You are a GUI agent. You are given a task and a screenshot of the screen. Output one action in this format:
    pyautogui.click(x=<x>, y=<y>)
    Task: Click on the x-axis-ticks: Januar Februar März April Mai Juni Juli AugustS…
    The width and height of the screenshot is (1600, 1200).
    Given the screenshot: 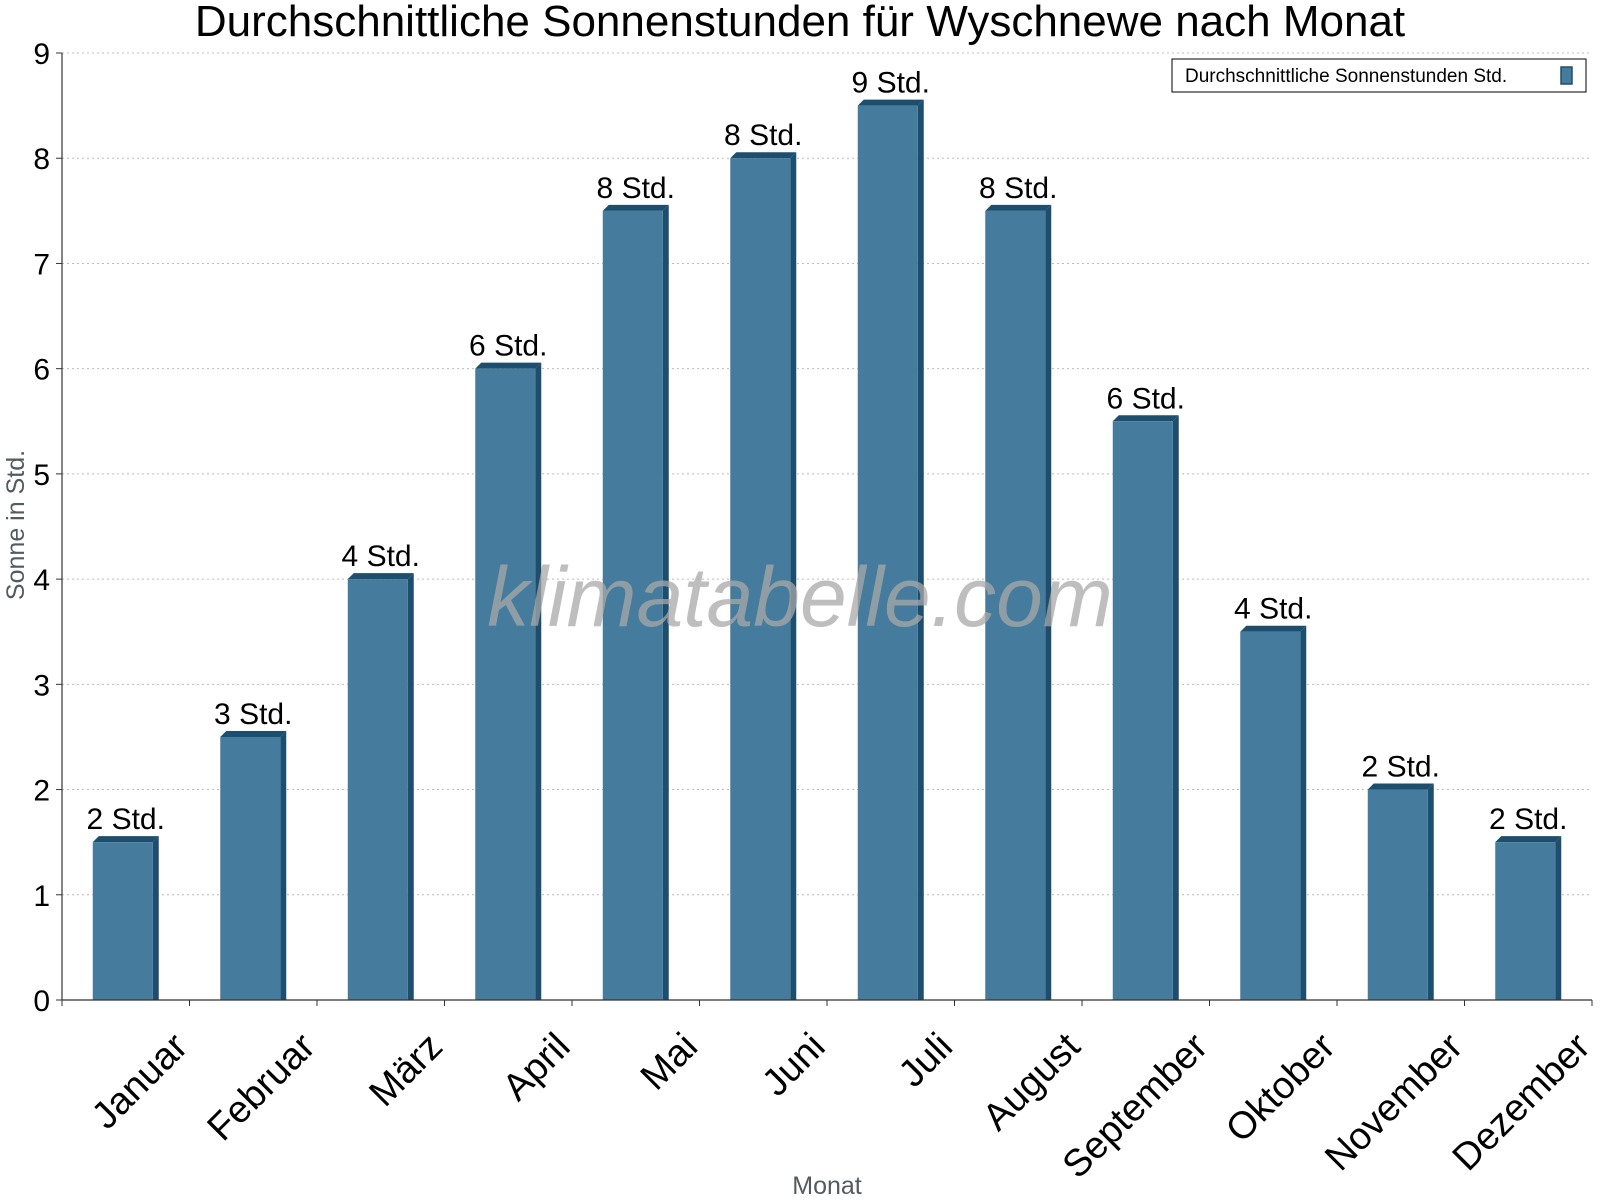 What is the action you would take?
    pyautogui.click(x=830, y=1093)
    